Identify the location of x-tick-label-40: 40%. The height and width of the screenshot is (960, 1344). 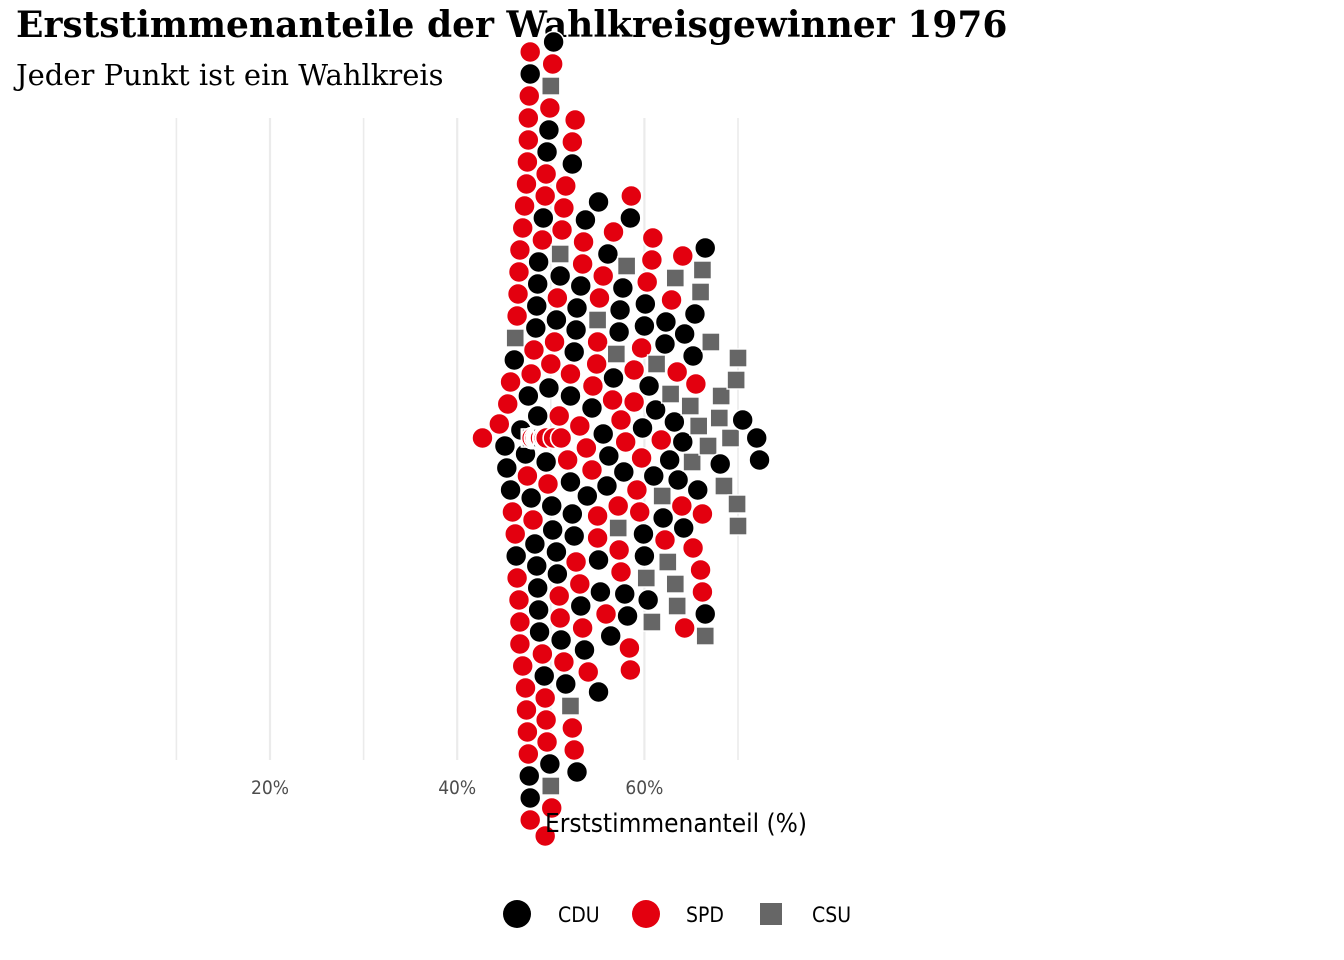
(457, 788).